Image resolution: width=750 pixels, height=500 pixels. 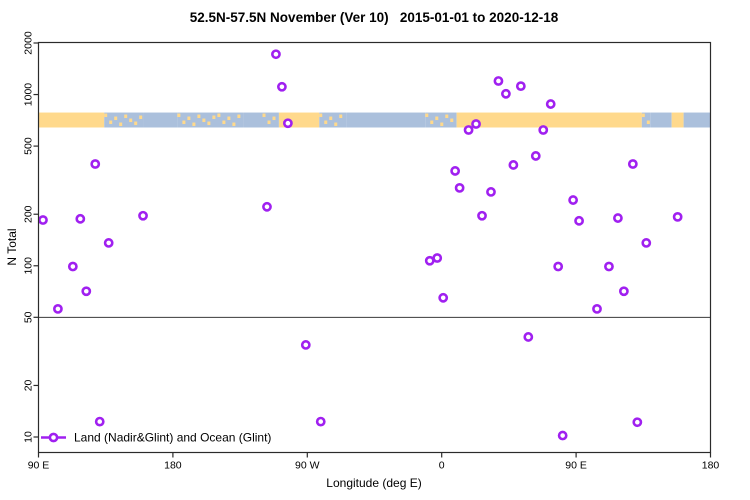 I want to click on strip-segment-land, so click(x=677, y=120).